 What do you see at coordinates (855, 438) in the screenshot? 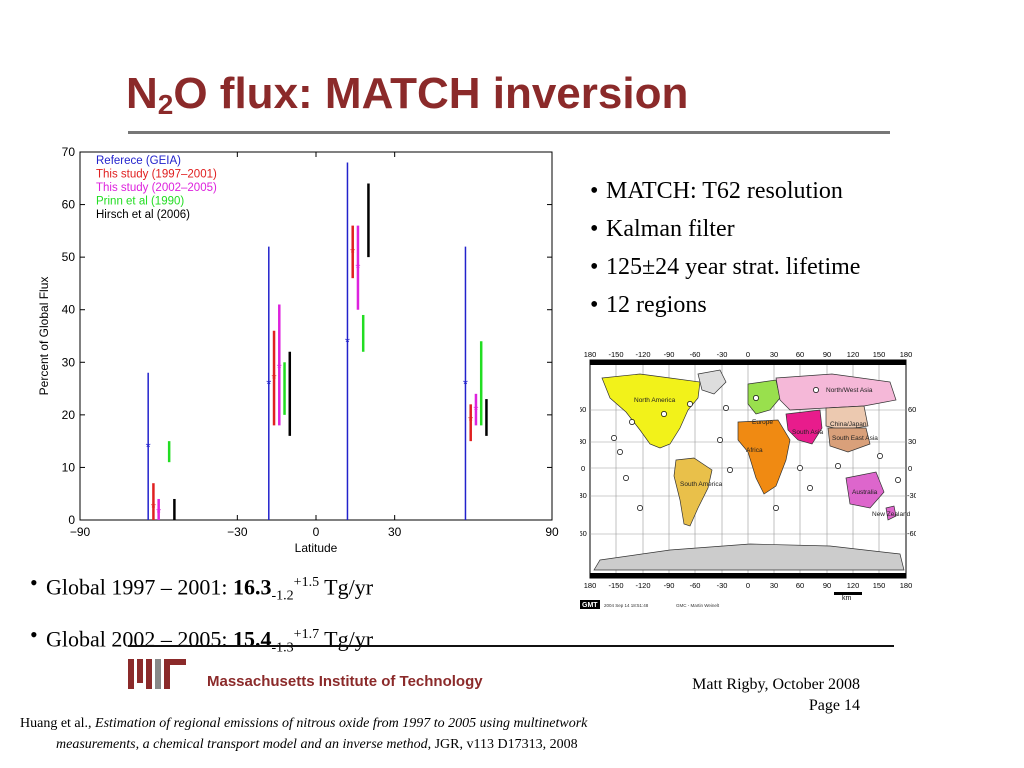
I see `map-label: South East Asia` at bounding box center [855, 438].